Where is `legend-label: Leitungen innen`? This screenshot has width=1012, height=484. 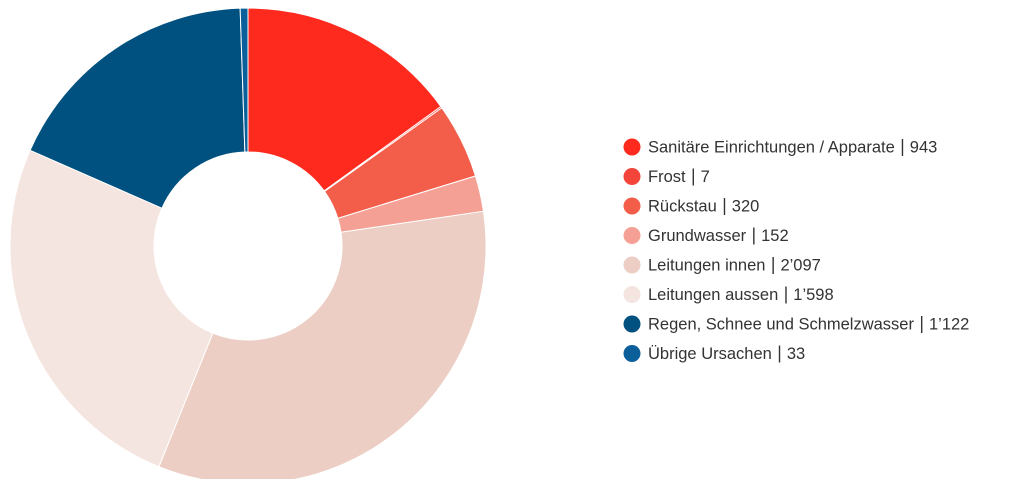 legend-label: Leitungen innen is located at coordinates (706, 265).